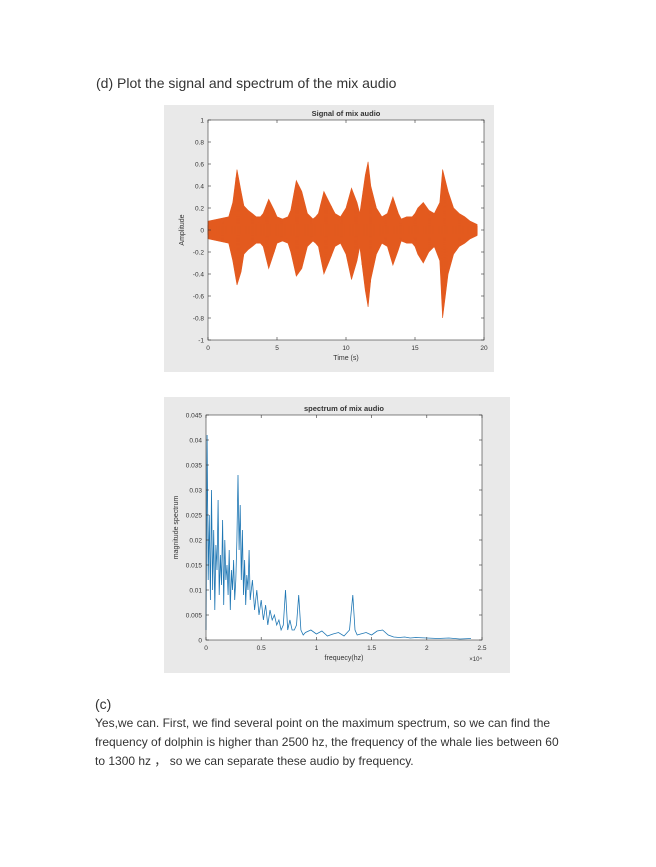 The height and width of the screenshot is (867, 656). Describe the element at coordinates (194, 466) in the screenshot. I see `y-tick-label: 0.035` at that location.